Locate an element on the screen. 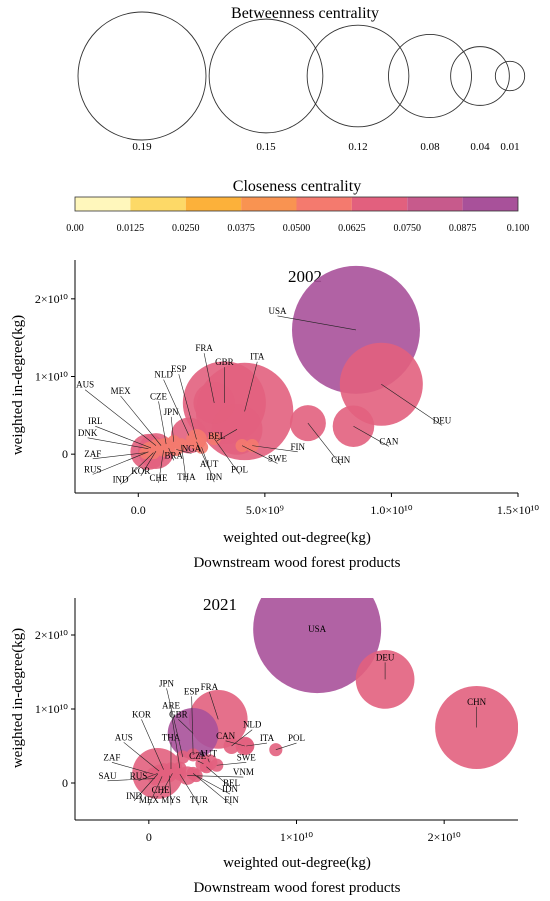 The height and width of the screenshot is (901, 550). bubble-label: BRA is located at coordinates (173, 455).